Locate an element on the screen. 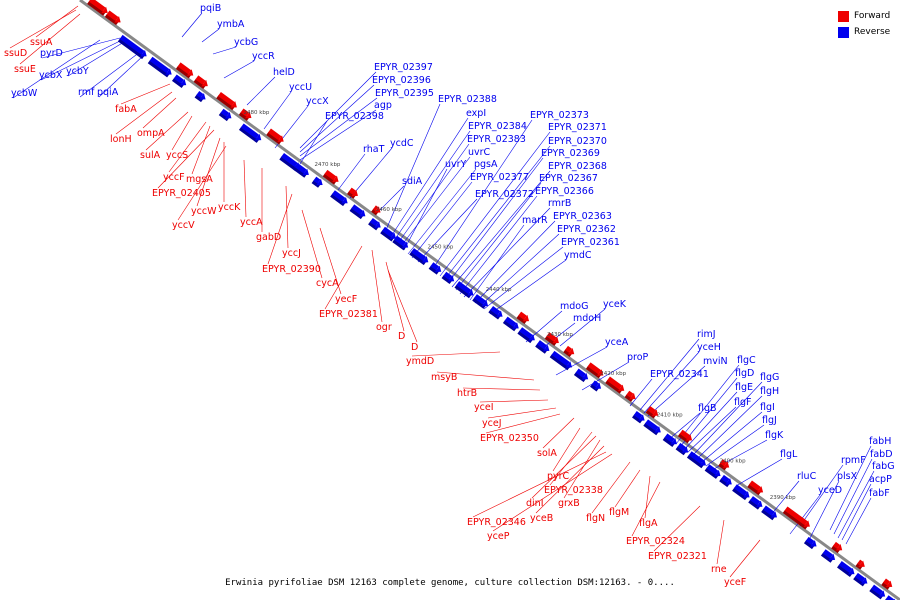  forward-gene-label-ycca: yccA is located at coordinates (251, 222).